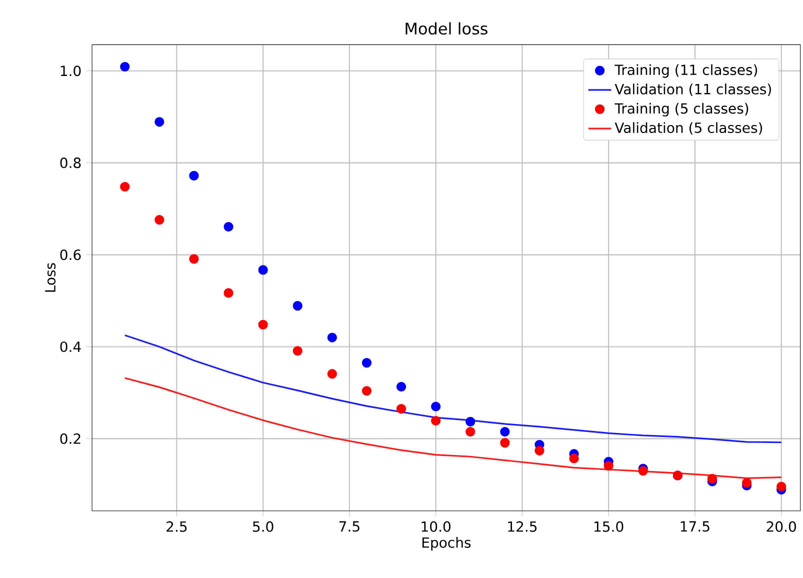 Image resolution: width=803 pixels, height=578 pixels. What do you see at coordinates (70, 347) in the screenshot?
I see `y-tick-label: 0.4` at bounding box center [70, 347].